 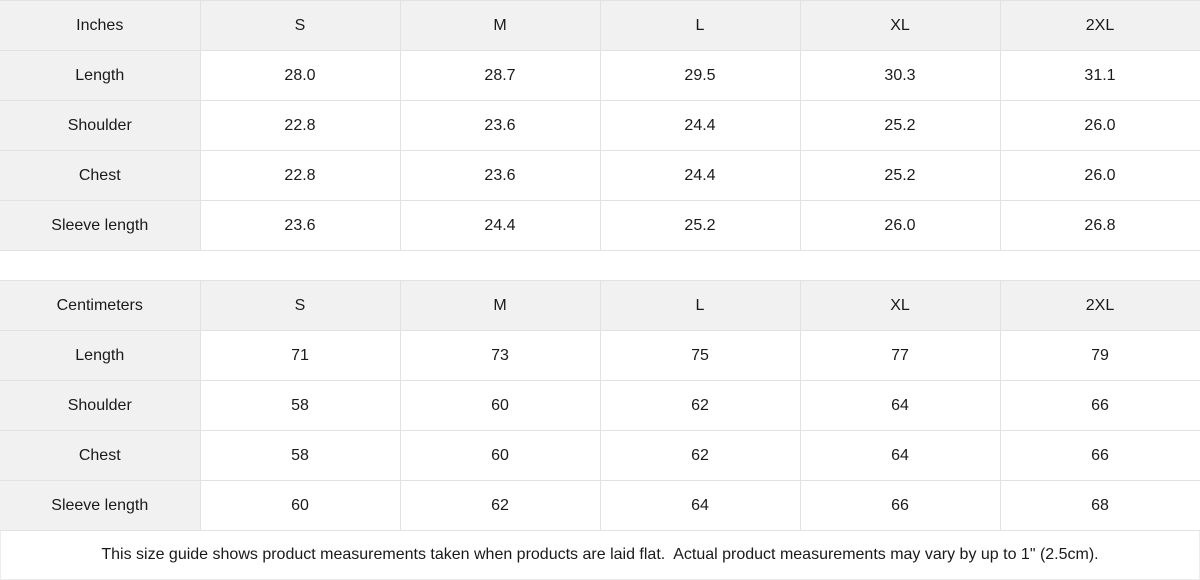 What do you see at coordinates (700, 225) in the screenshot?
I see `cell-sleeve-length-l: 25.2` at bounding box center [700, 225].